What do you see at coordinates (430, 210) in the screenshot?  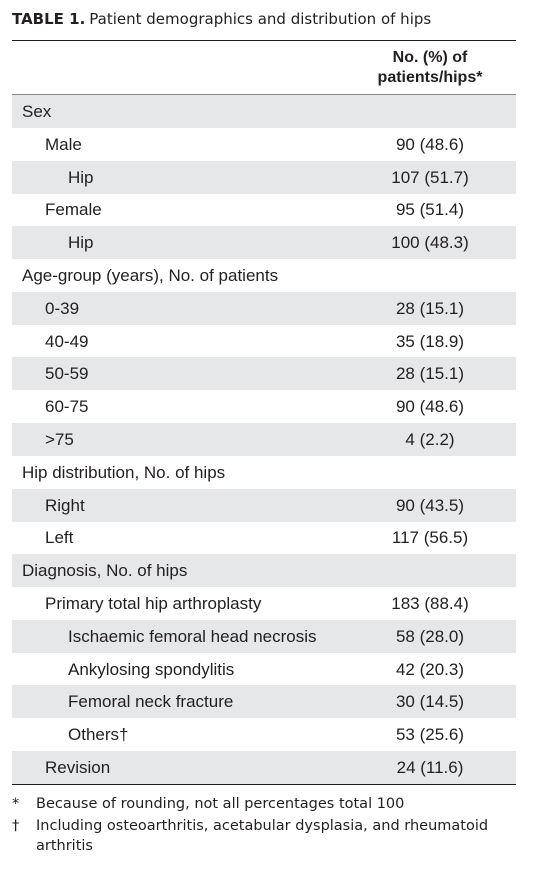 I see `row-value: 95 (51.4)` at bounding box center [430, 210].